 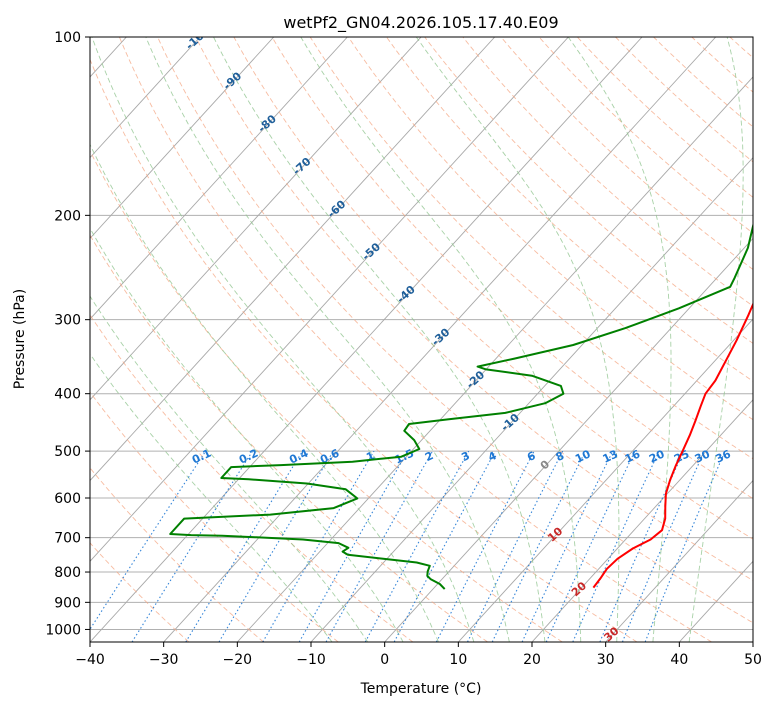 What do you see at coordinates (583, 456) in the screenshot?
I see `mixing-ratio-label: 10` at bounding box center [583, 456].